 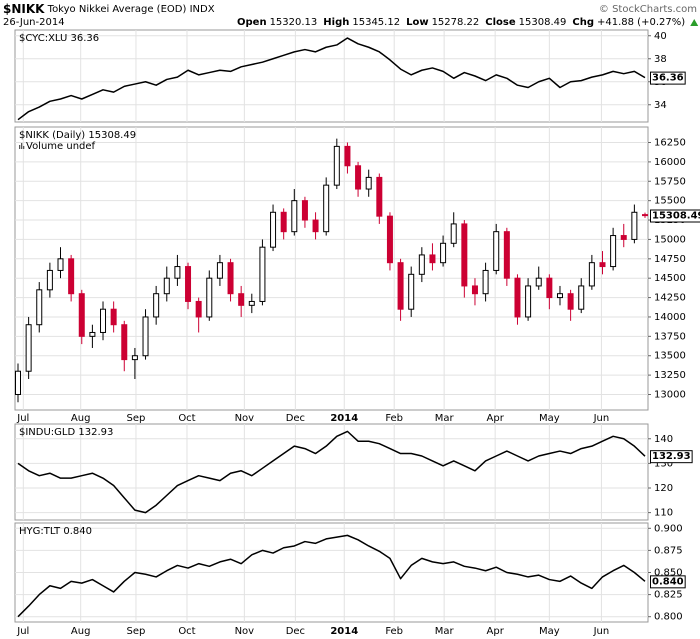 What do you see at coordinates (670, 336) in the screenshot?
I see `y-tick-label: 13750` at bounding box center [670, 336].